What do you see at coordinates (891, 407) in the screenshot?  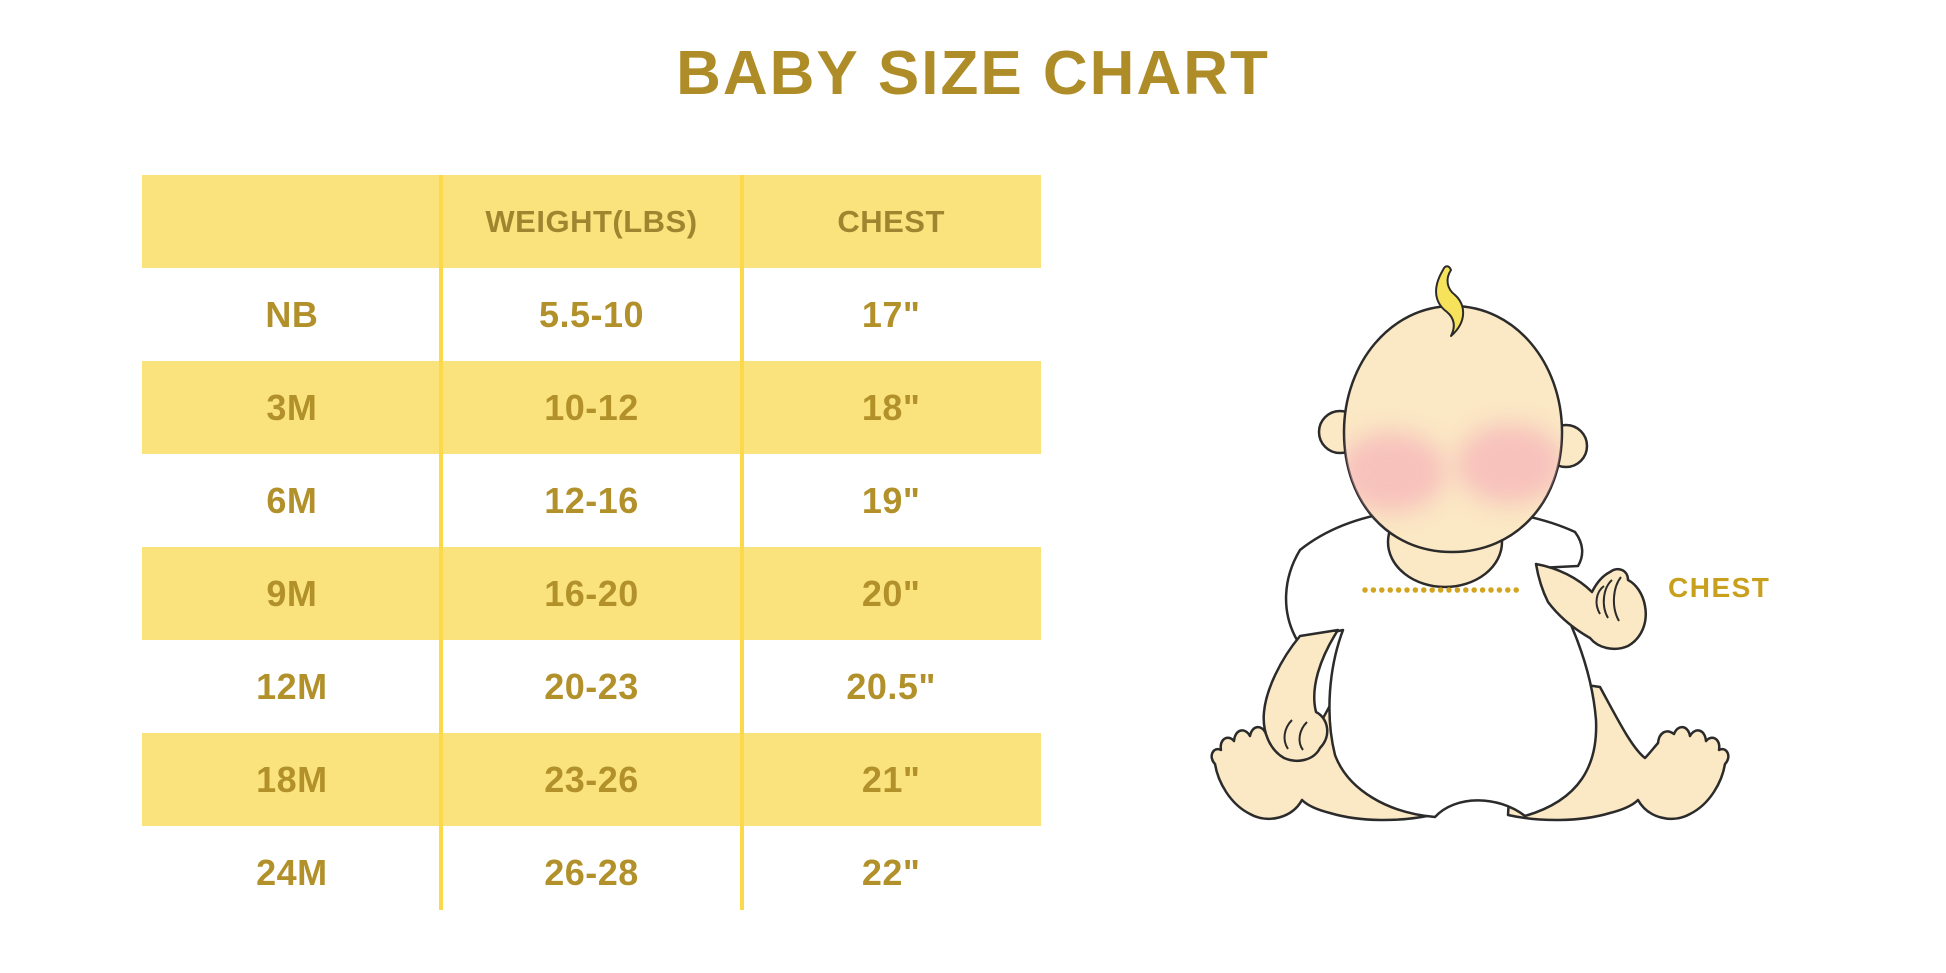 I see `chest-cell: 18"` at bounding box center [891, 407].